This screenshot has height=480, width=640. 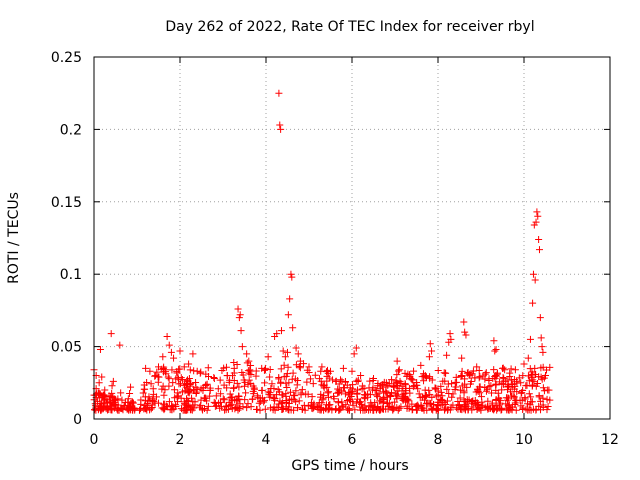 I want to click on x-tick-label: 10, so click(x=524, y=440).